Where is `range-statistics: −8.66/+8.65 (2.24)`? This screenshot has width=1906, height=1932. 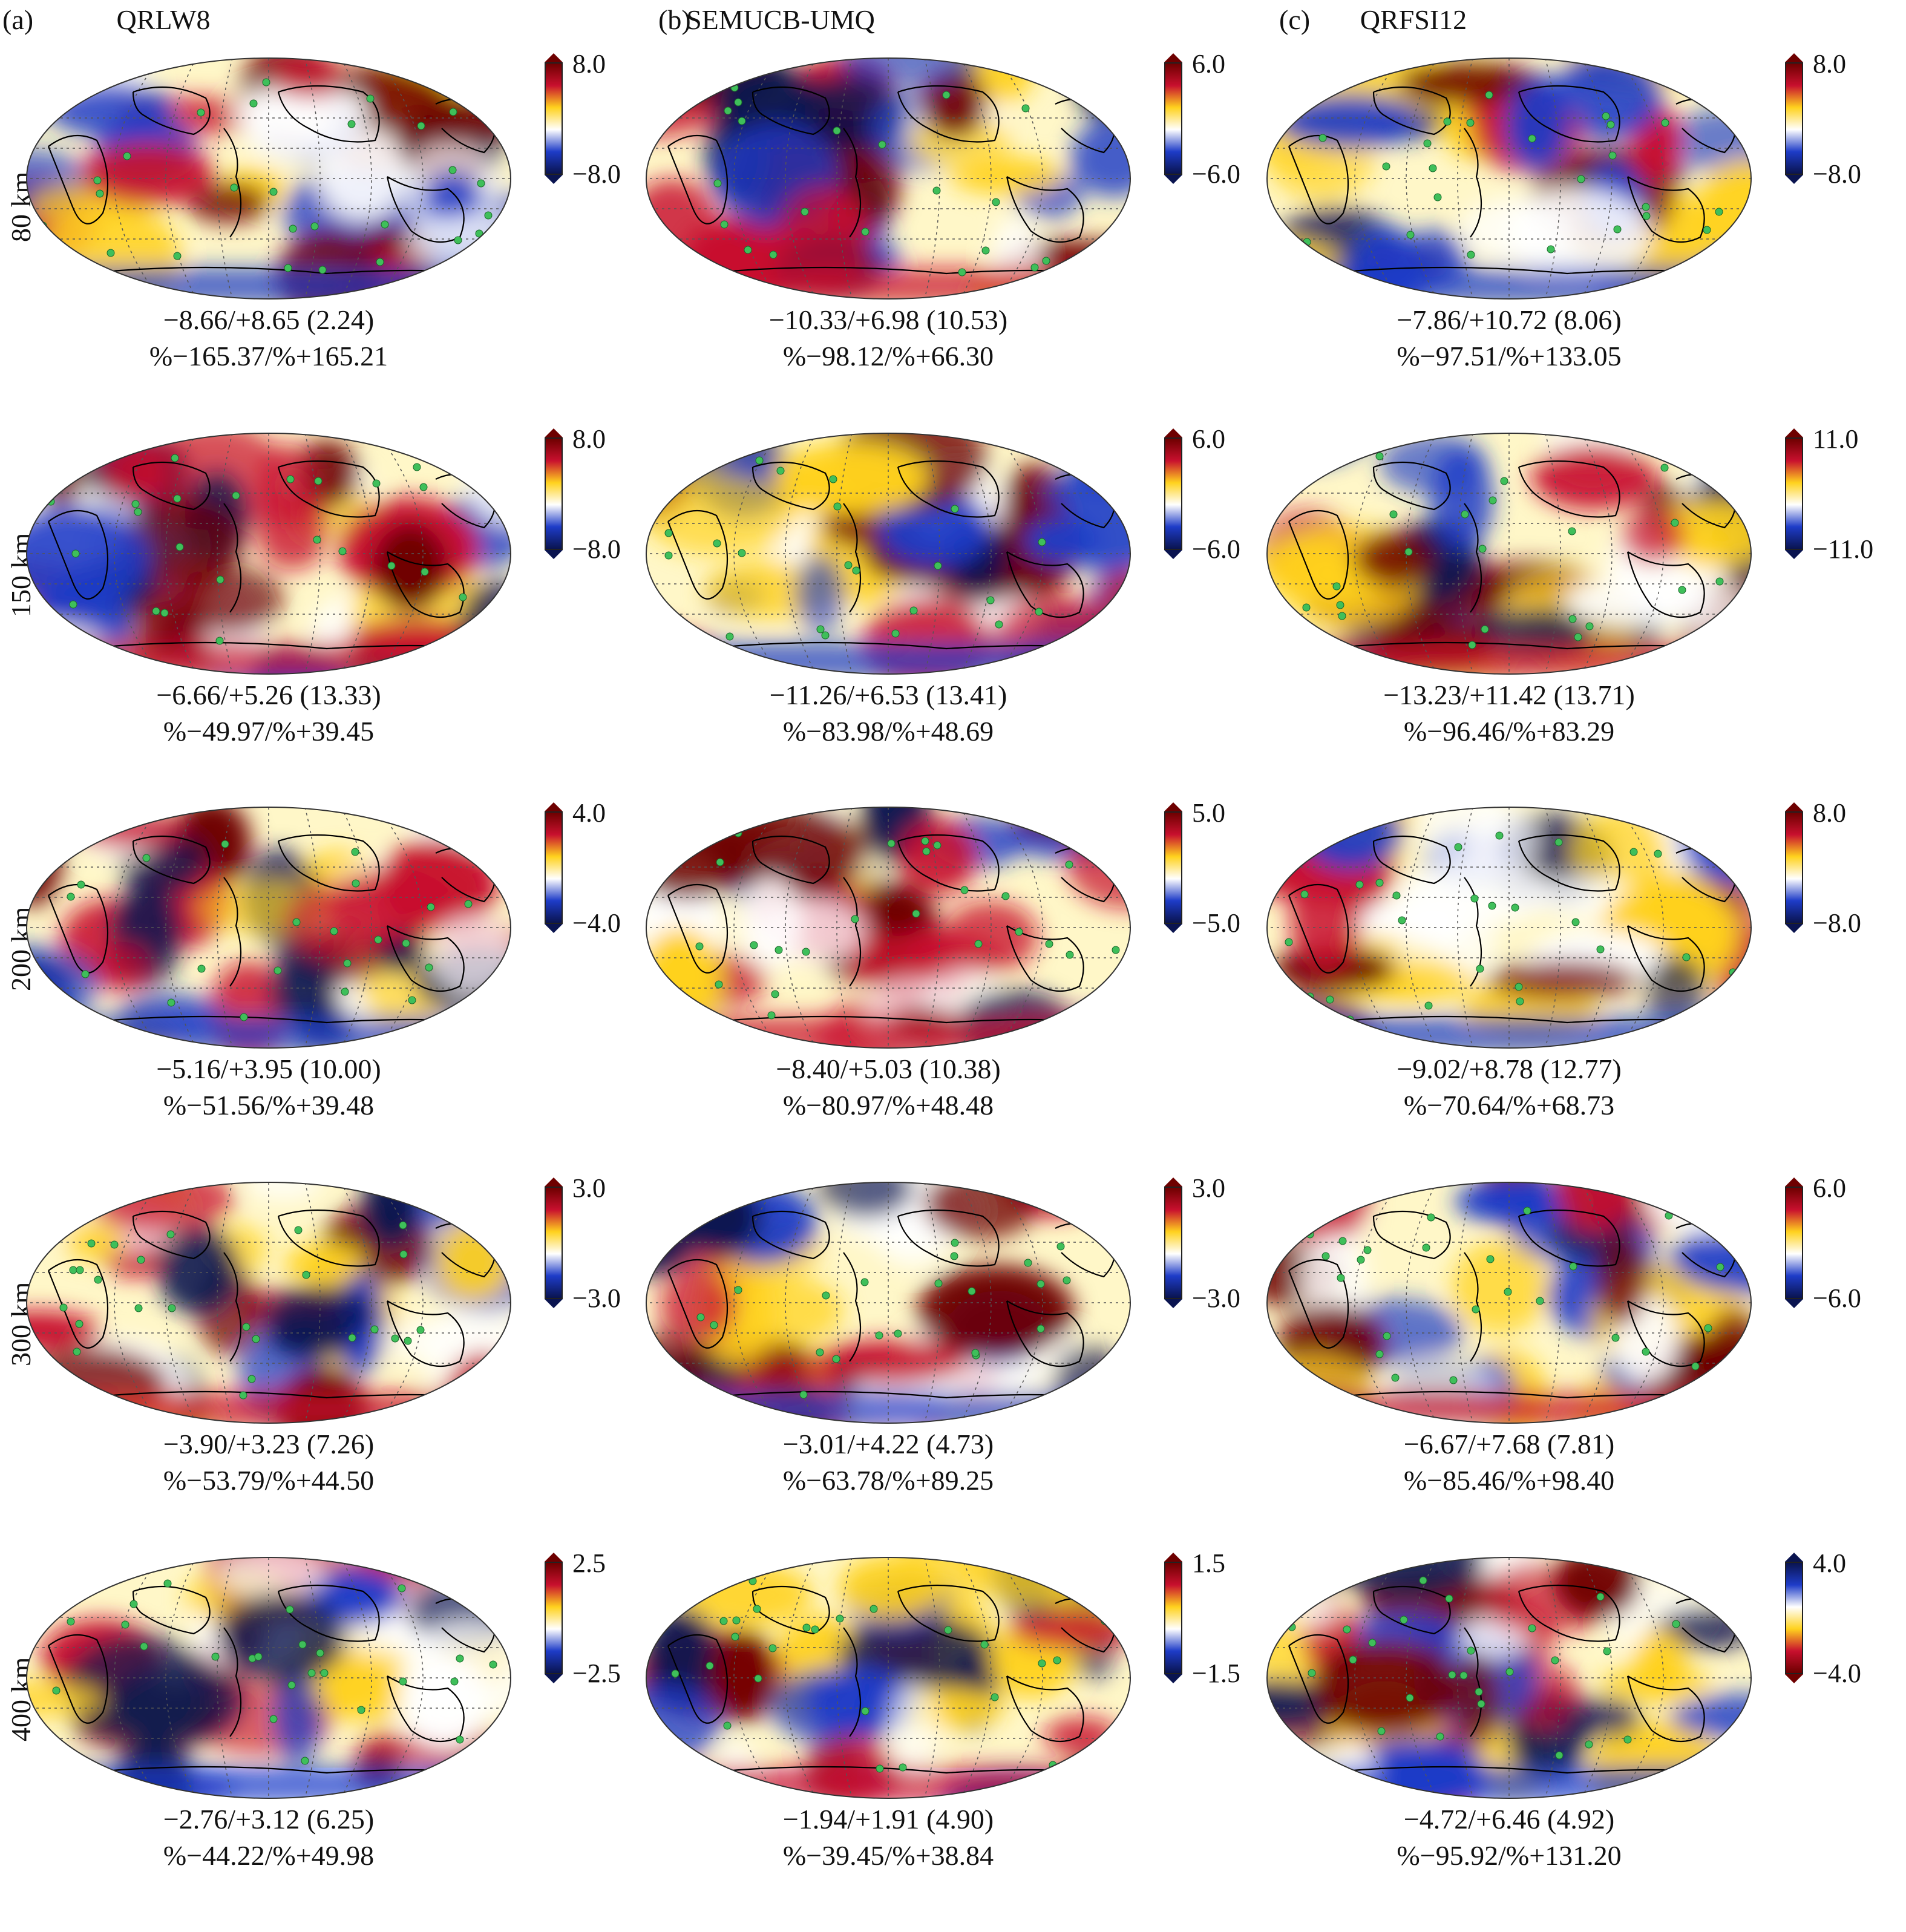
range-statistics: −8.66/+8.65 (2.24) is located at coordinates (268, 320).